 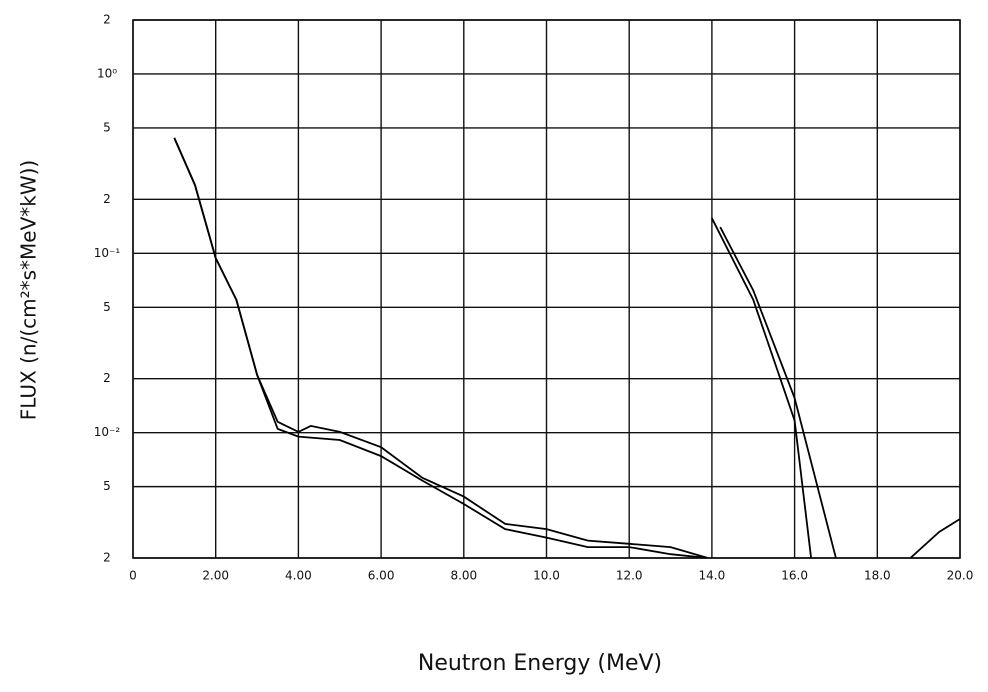 I want to click on x-axis-label: Neutron Energy (MeV), so click(x=540, y=663).